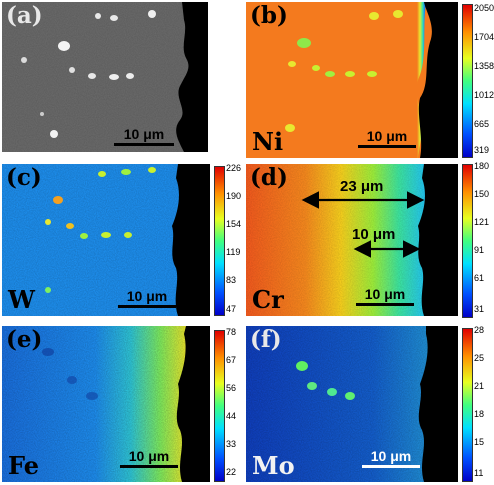 The image size is (494, 485). Describe the element at coordinates (21, 299) in the screenshot. I see `panel-c-element: W` at that location.